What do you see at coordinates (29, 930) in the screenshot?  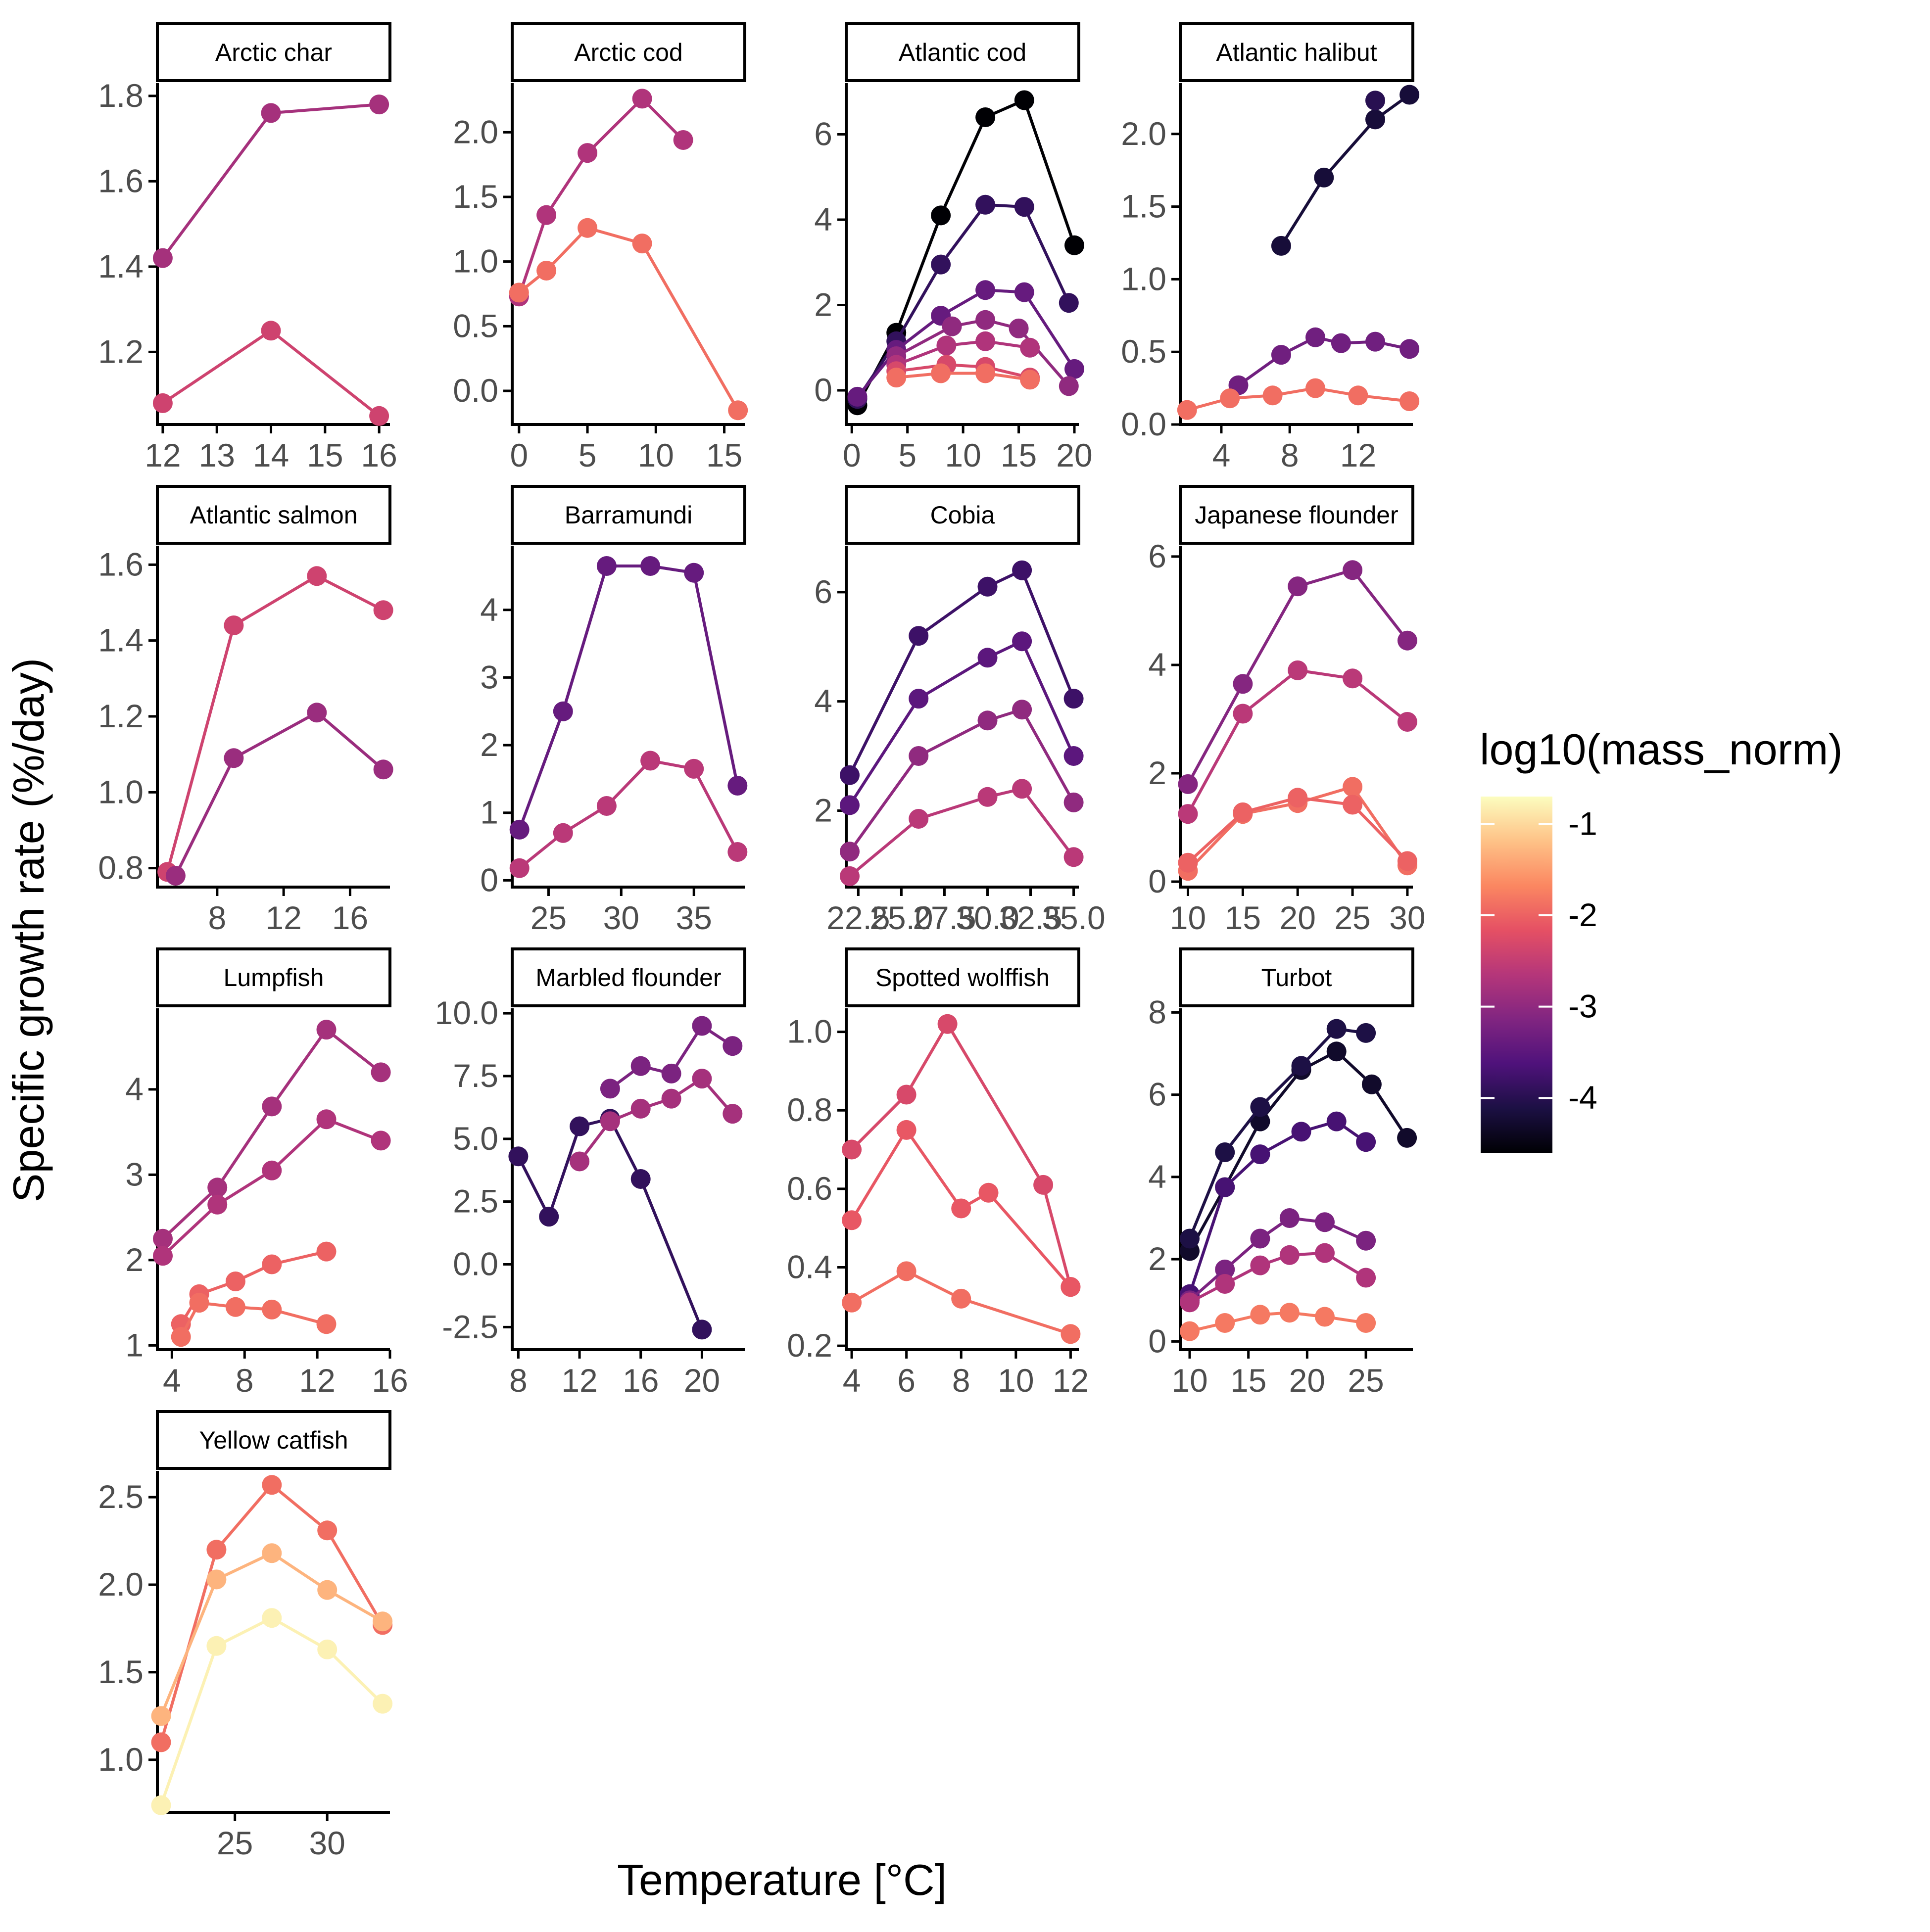 I see `y-axis-label: Specific growth rate (%/day)` at bounding box center [29, 930].